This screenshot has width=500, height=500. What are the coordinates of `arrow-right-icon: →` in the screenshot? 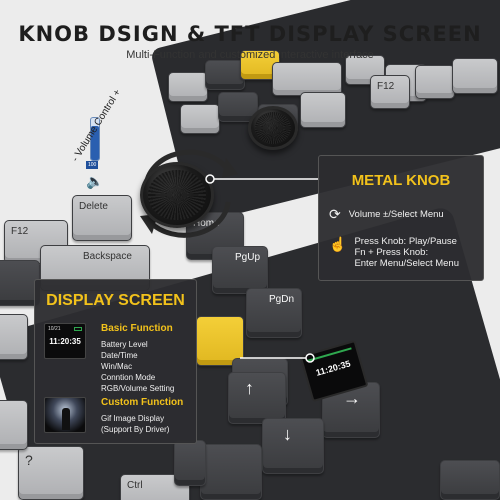 It's located at (352, 398).